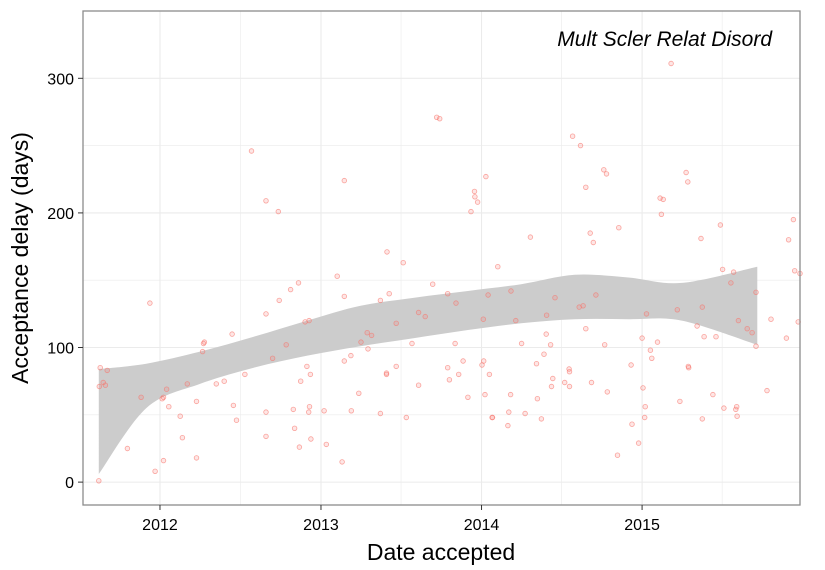  I want to click on x-axis-title: Date accepted, so click(441, 552).